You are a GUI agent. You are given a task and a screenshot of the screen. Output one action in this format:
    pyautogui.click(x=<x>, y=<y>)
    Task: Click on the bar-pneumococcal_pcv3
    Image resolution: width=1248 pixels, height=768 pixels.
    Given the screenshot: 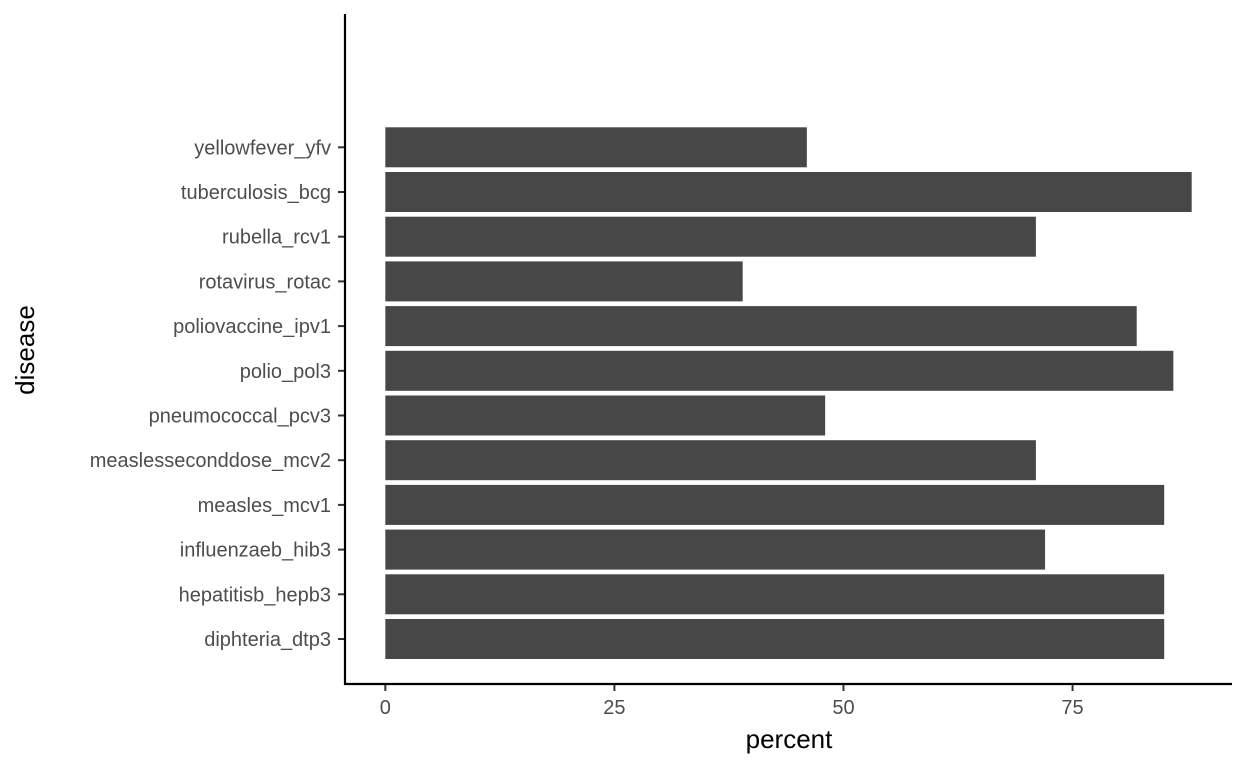 What is the action you would take?
    pyautogui.click(x=605, y=415)
    